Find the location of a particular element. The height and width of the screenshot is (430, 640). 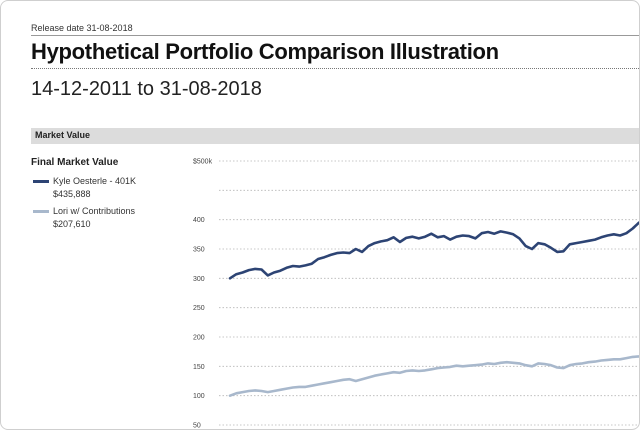

y-tick-label: $500k is located at coordinates (203, 162).